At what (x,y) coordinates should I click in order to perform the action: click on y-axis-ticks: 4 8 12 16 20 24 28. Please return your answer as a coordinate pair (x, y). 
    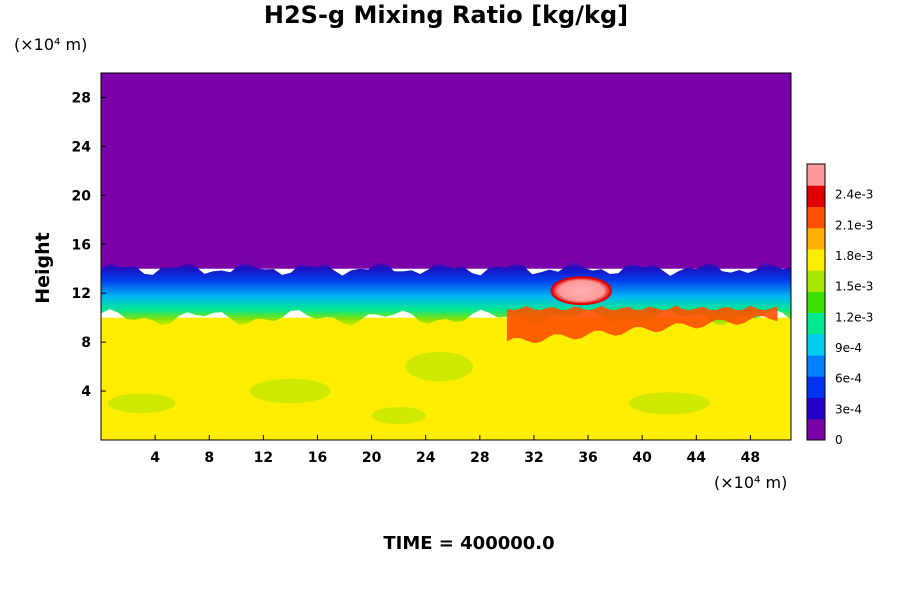
    Looking at the image, I should click on (89, 245).